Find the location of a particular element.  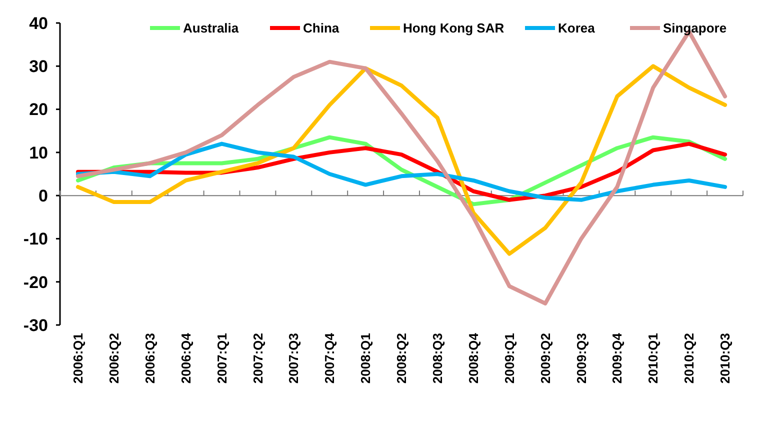

x-tick-label: 2006:Q4 is located at coordinates (186, 358).